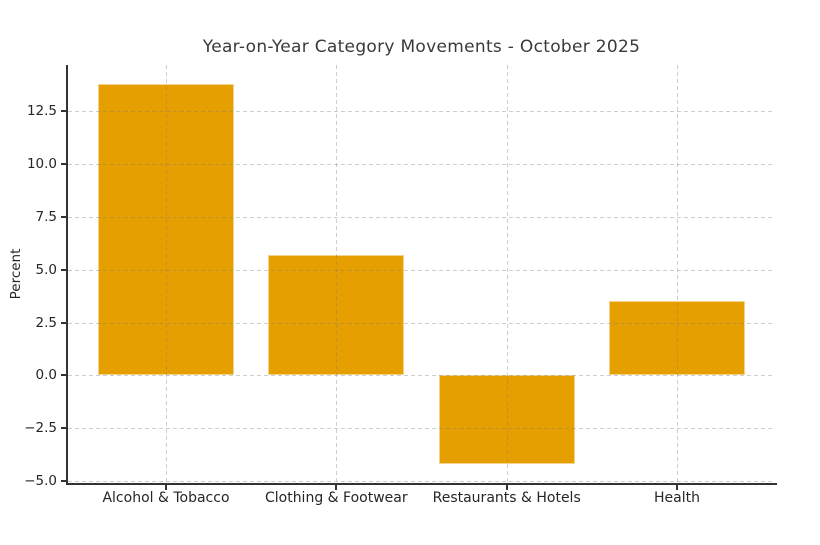 The image size is (820, 545). What do you see at coordinates (40, 480) in the screenshot?
I see `y-tick-label--5: −5.0` at bounding box center [40, 480].